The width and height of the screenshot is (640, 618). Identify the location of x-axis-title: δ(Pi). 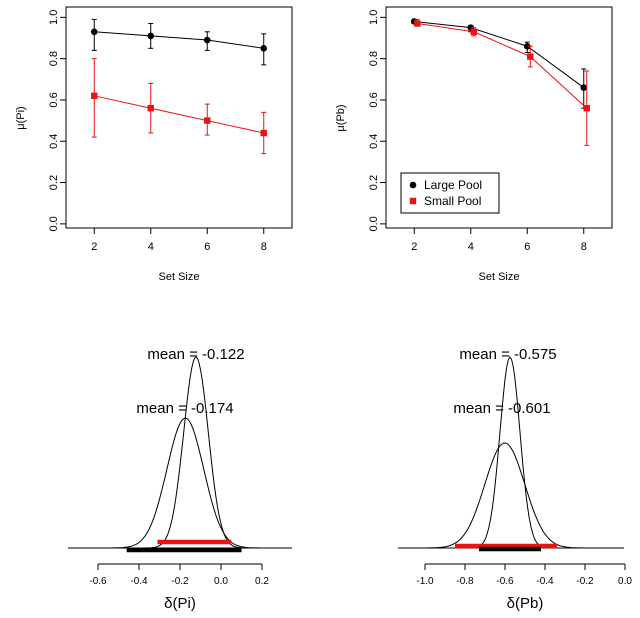
(180, 603).